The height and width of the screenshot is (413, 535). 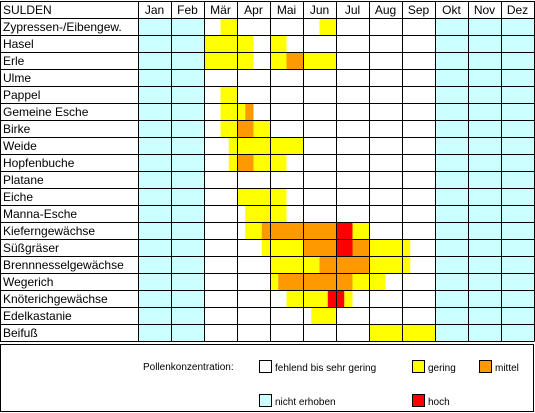 What do you see at coordinates (31, 248) in the screenshot?
I see `species-label: Süßgräser` at bounding box center [31, 248].